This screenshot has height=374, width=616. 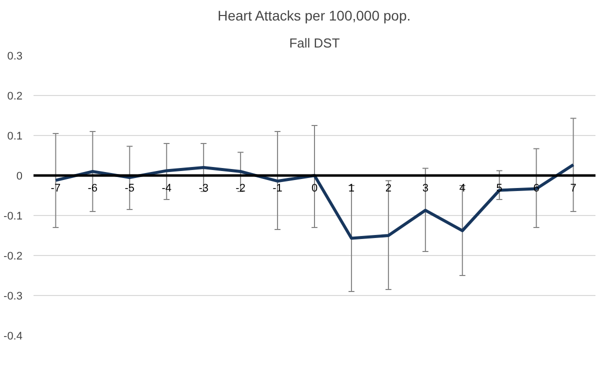 What do you see at coordinates (13, 256) in the screenshot?
I see `y-tick-label: -0.2` at bounding box center [13, 256].